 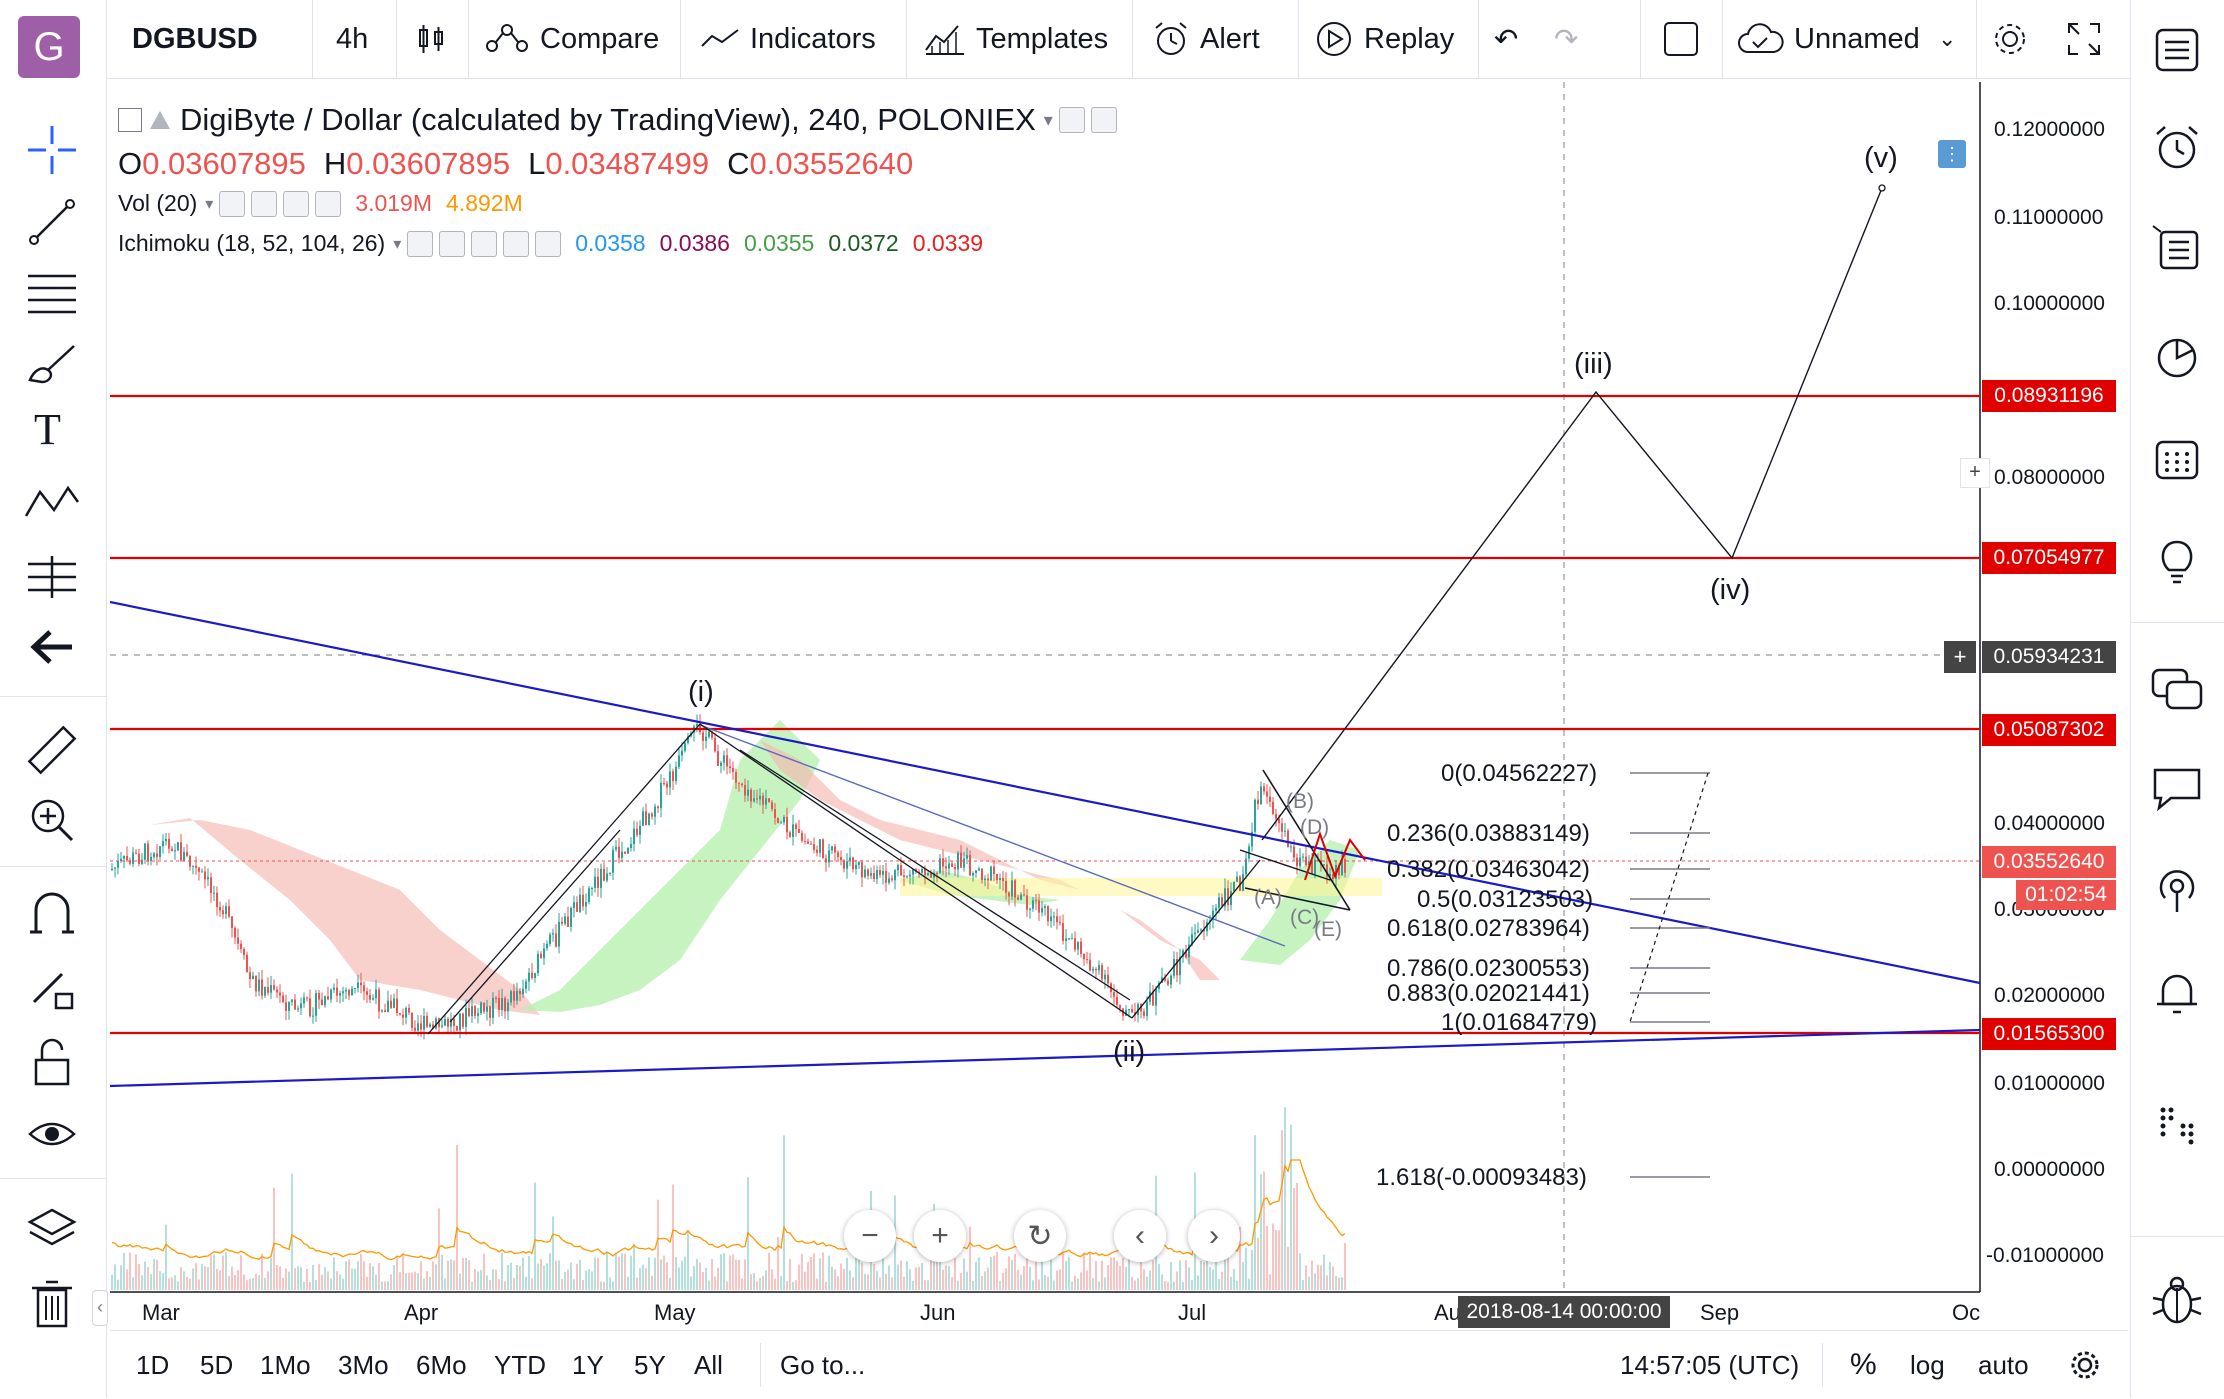 What do you see at coordinates (2177, 148) in the screenshot?
I see `alarm-clock-icon` at bounding box center [2177, 148].